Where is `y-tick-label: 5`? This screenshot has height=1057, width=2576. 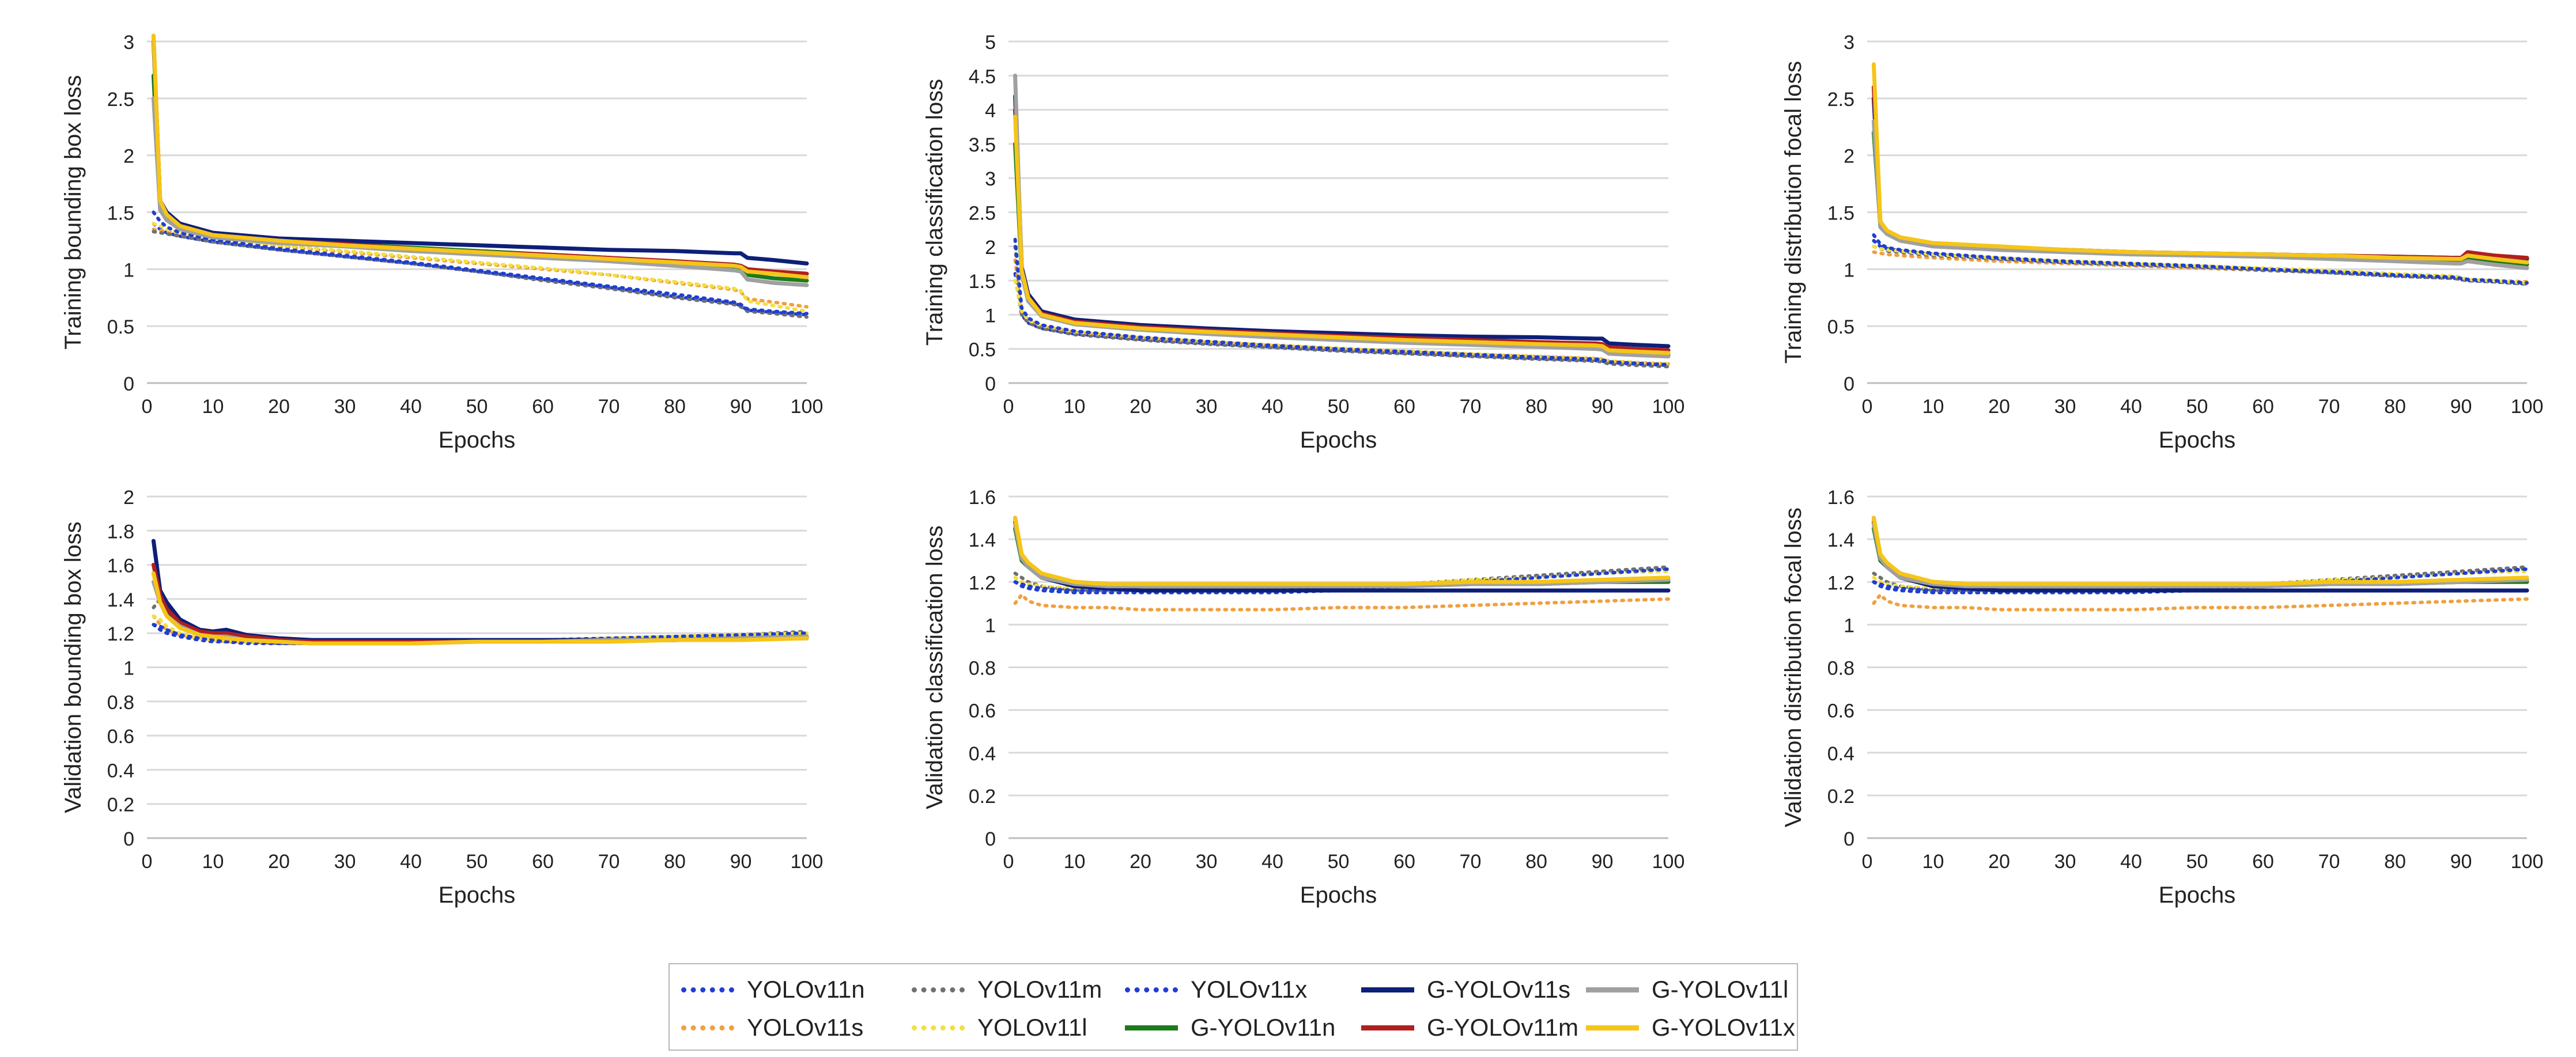
y-tick-label: 5 is located at coordinates (990, 43).